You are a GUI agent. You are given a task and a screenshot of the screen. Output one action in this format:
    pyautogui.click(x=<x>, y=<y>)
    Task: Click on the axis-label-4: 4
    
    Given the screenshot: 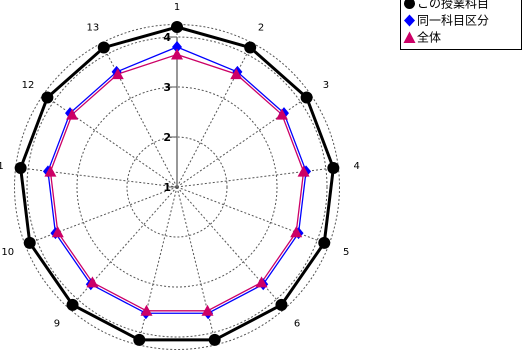 What is the action you would take?
    pyautogui.click(x=356, y=166)
    